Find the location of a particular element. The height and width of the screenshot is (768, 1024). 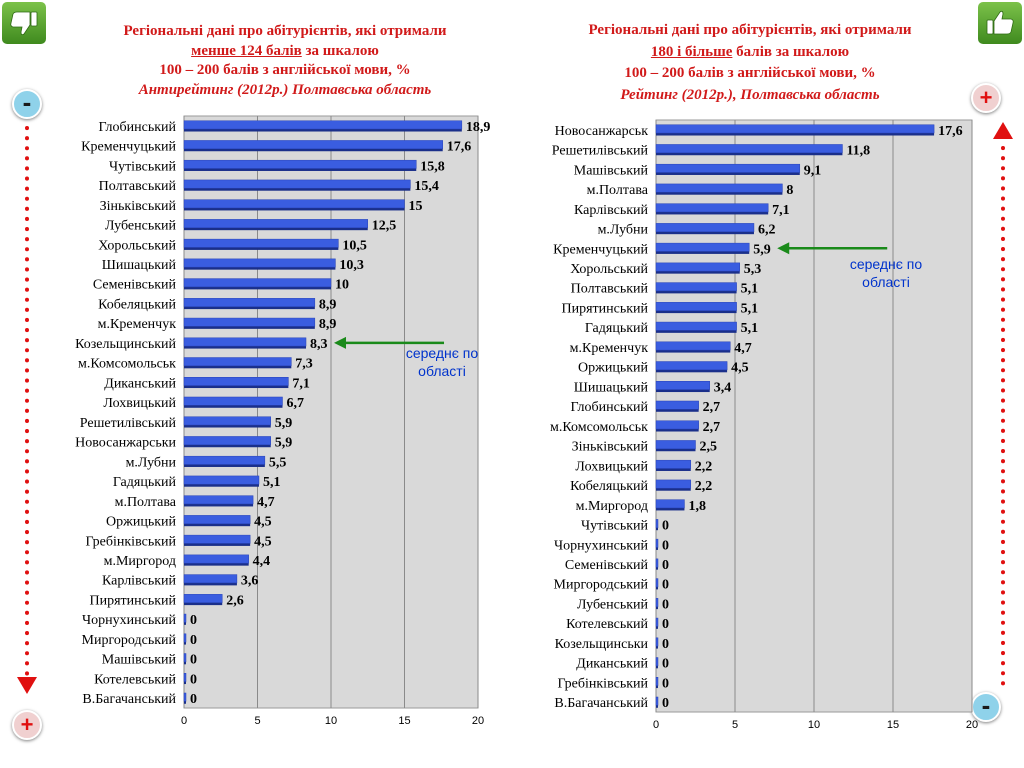

right-category-label: Глобинський is located at coordinates (609, 407).